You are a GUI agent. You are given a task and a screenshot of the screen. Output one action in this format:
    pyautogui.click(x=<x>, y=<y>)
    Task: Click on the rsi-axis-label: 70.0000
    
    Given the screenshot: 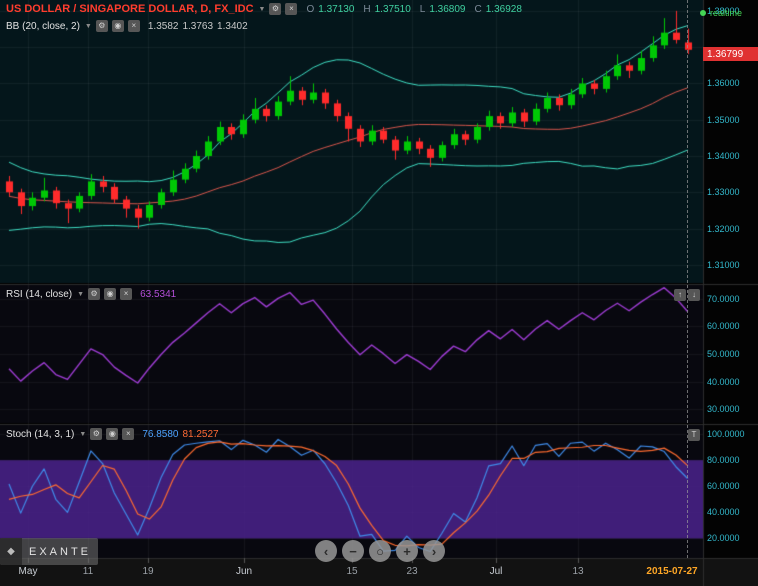 What is the action you would take?
    pyautogui.click(x=723, y=298)
    